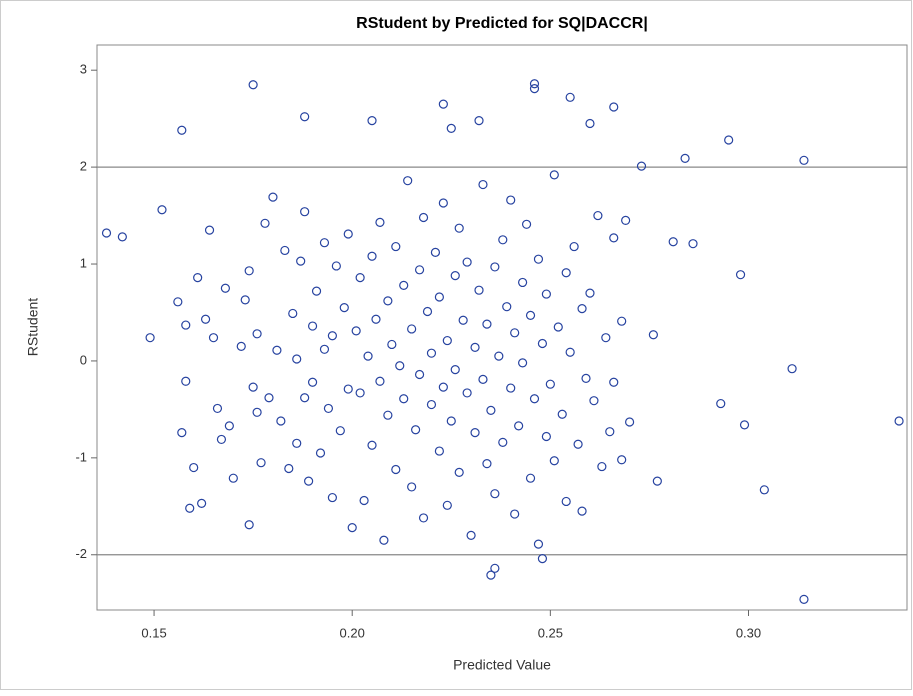  Describe the element at coordinates (83, 69) in the screenshot. I see `y-tick-label: 3` at that location.